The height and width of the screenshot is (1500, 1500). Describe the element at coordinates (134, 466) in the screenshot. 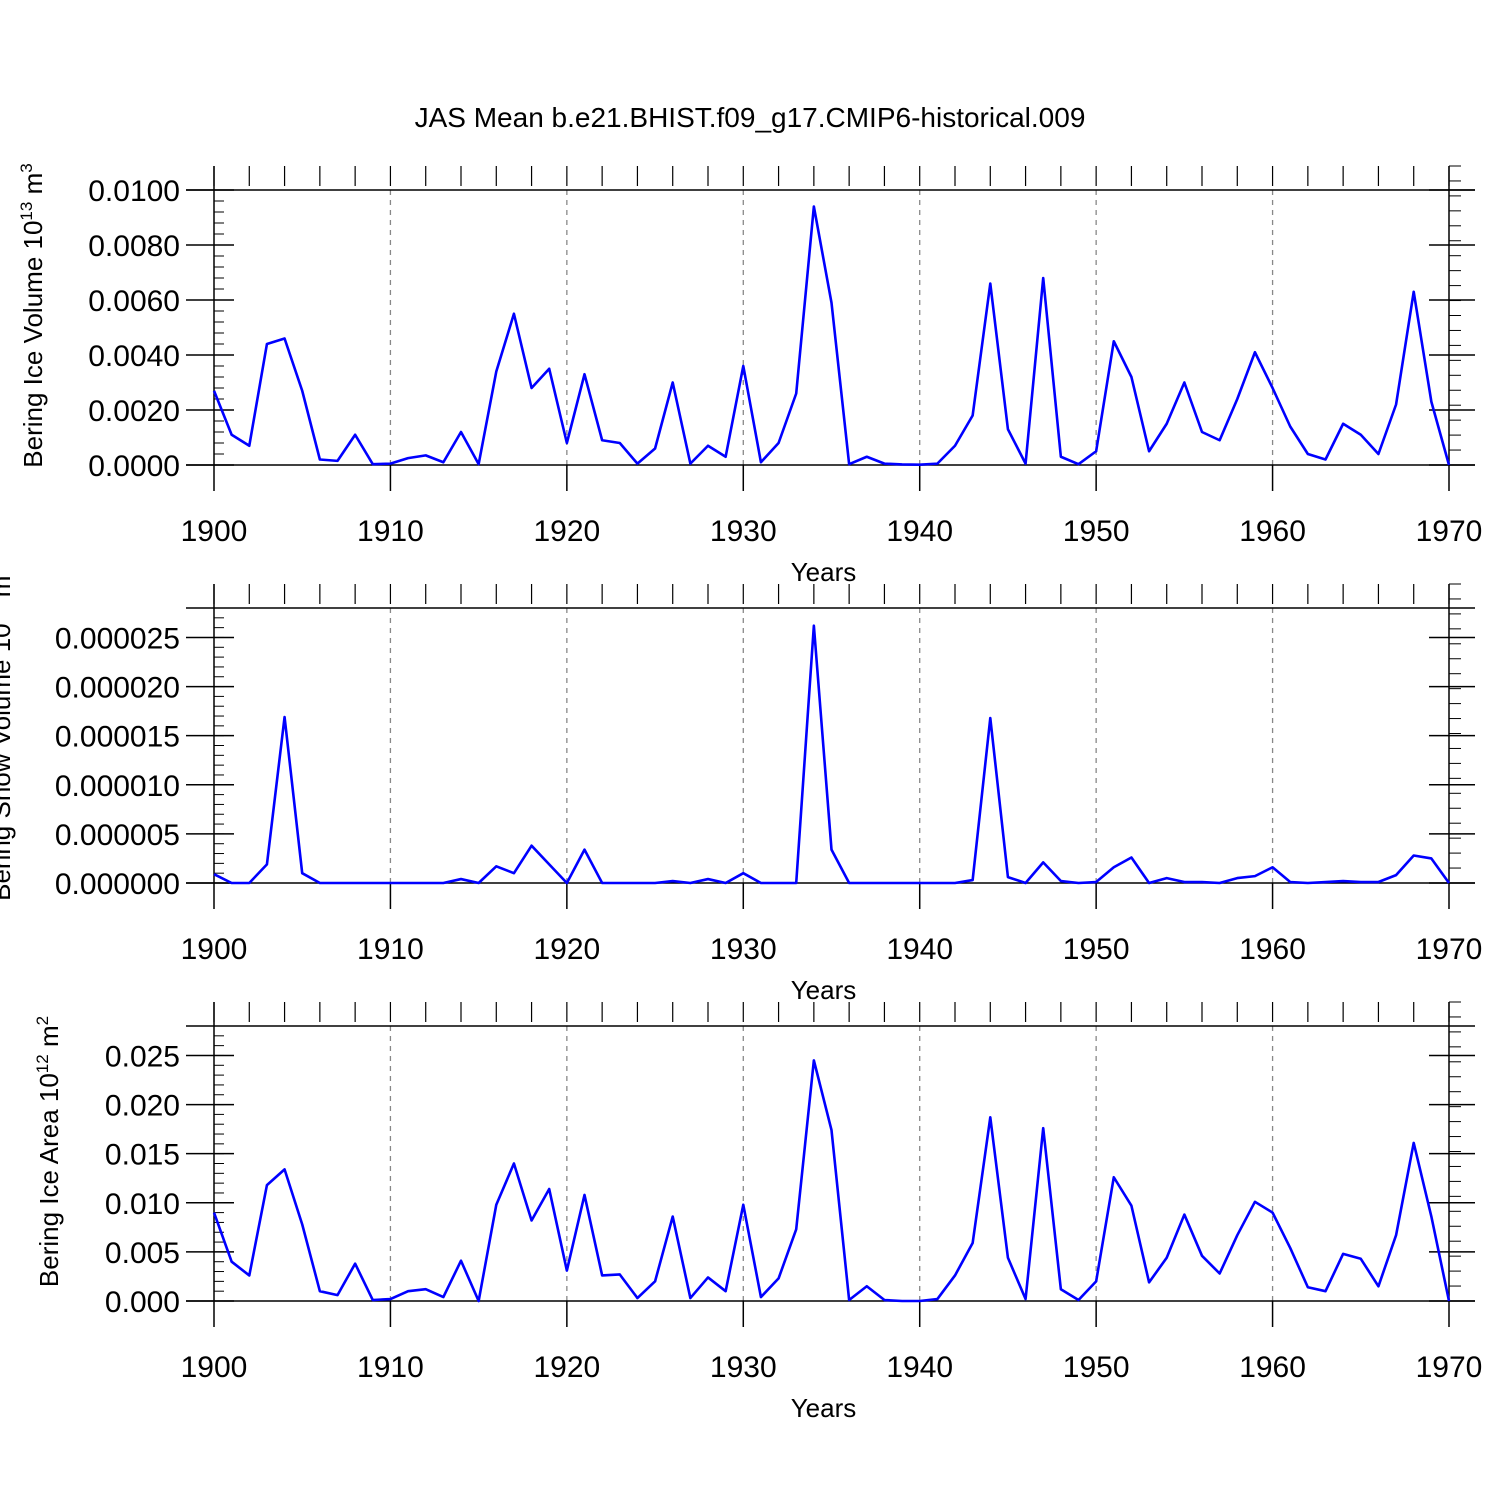

I see `y-tick-label: 0.0000` at that location.